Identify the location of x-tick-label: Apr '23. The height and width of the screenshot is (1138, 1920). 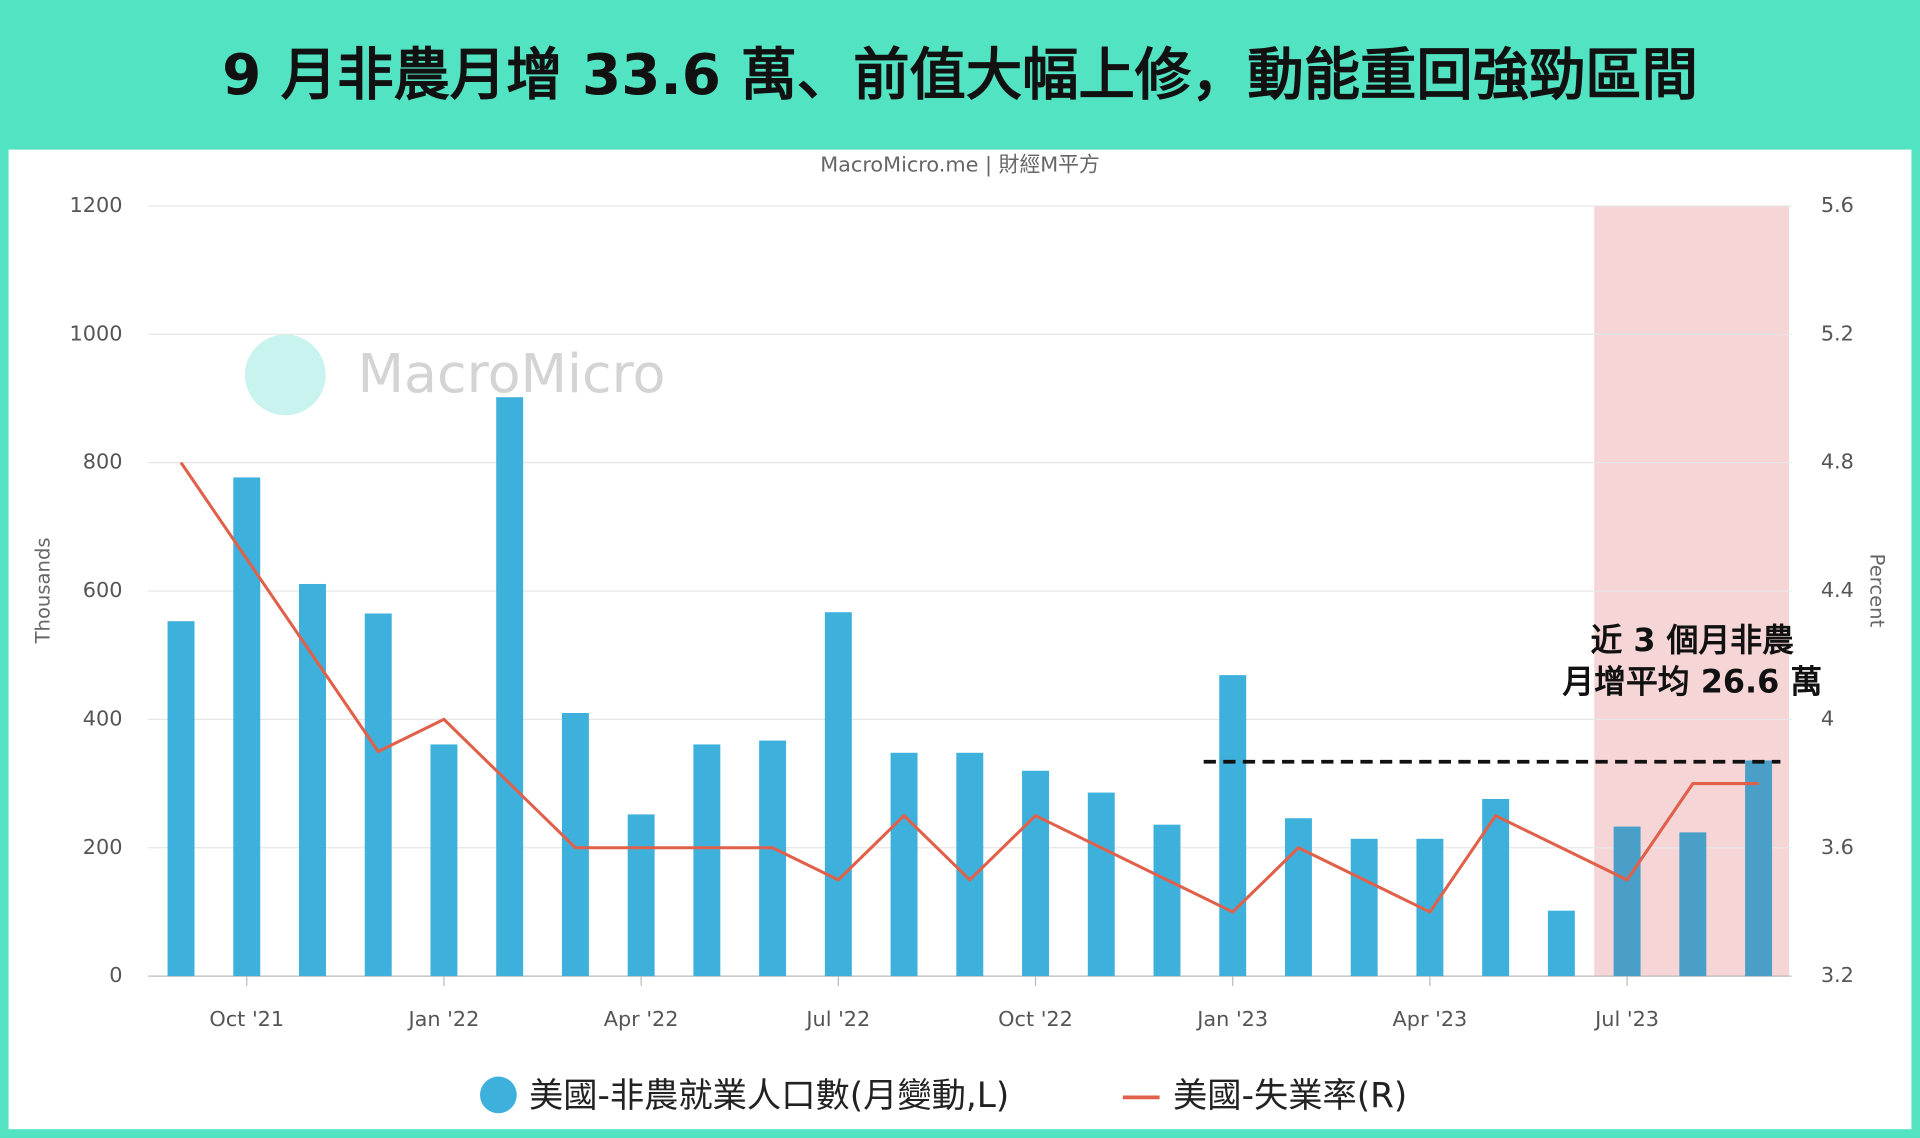
(1430, 1019).